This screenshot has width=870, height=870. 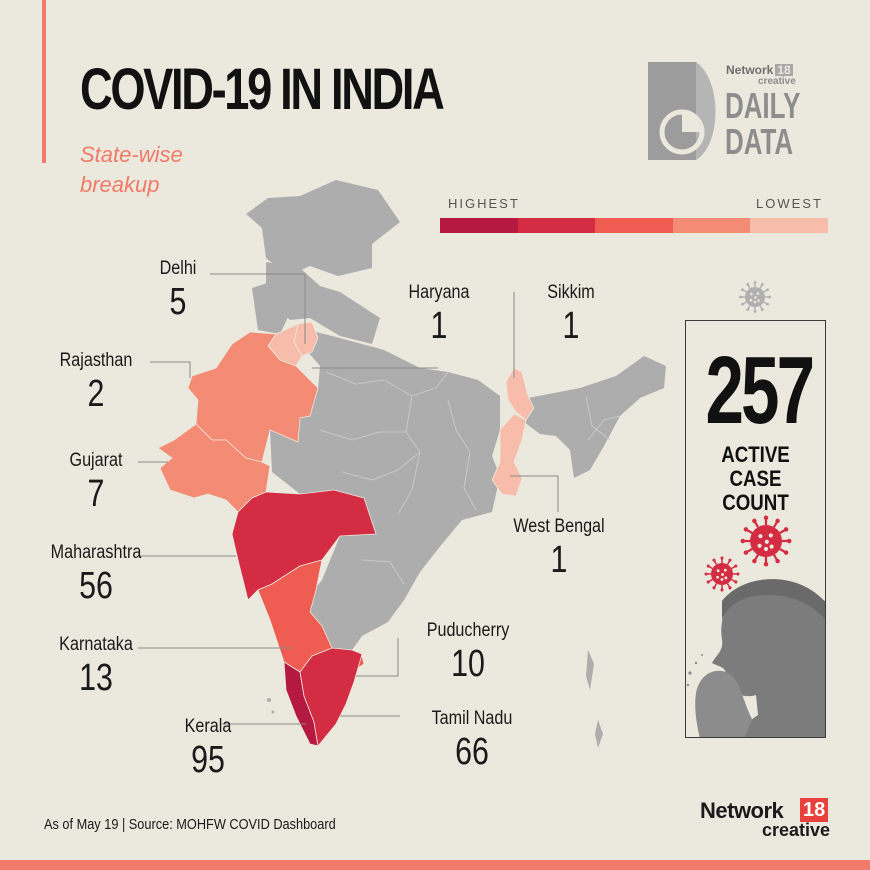 I want to click on label-karnataka: Karnataka 13, so click(x=96, y=667).